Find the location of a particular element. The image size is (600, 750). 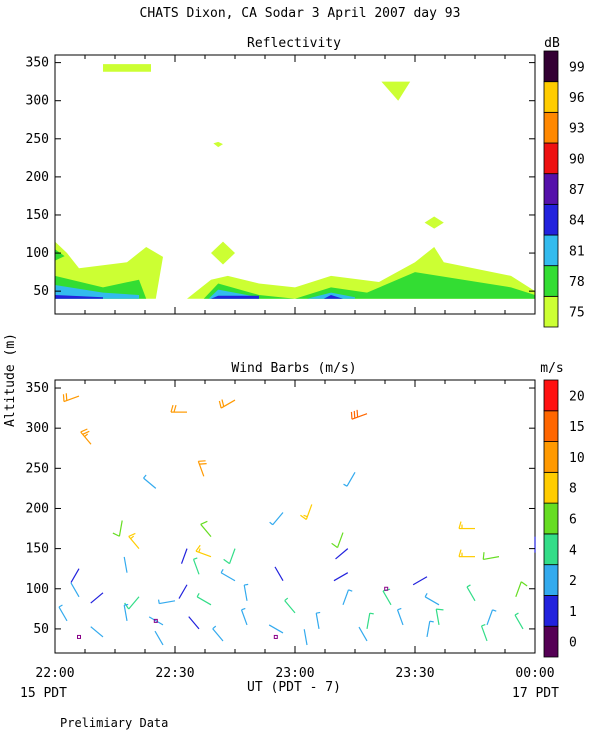

colorbar-ms-label: 10 is located at coordinates (577, 458).